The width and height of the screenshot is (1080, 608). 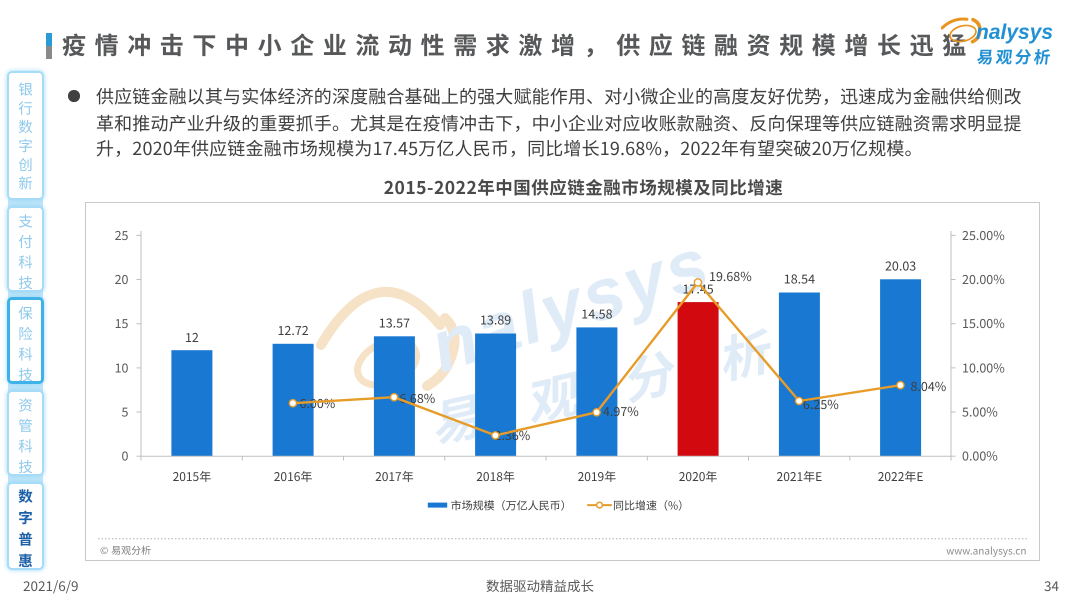 I want to click on svg-text: 6.68%, so click(x=418, y=397).